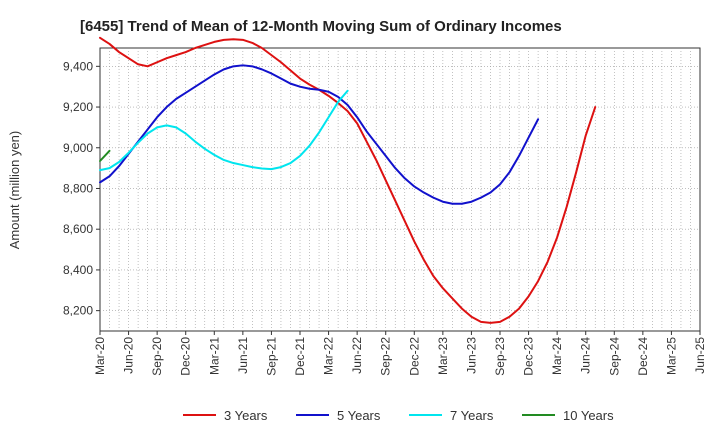 The image size is (720, 440). What do you see at coordinates (500, 356) in the screenshot?
I see `x-tick-label: Sep-23` at bounding box center [500, 356].